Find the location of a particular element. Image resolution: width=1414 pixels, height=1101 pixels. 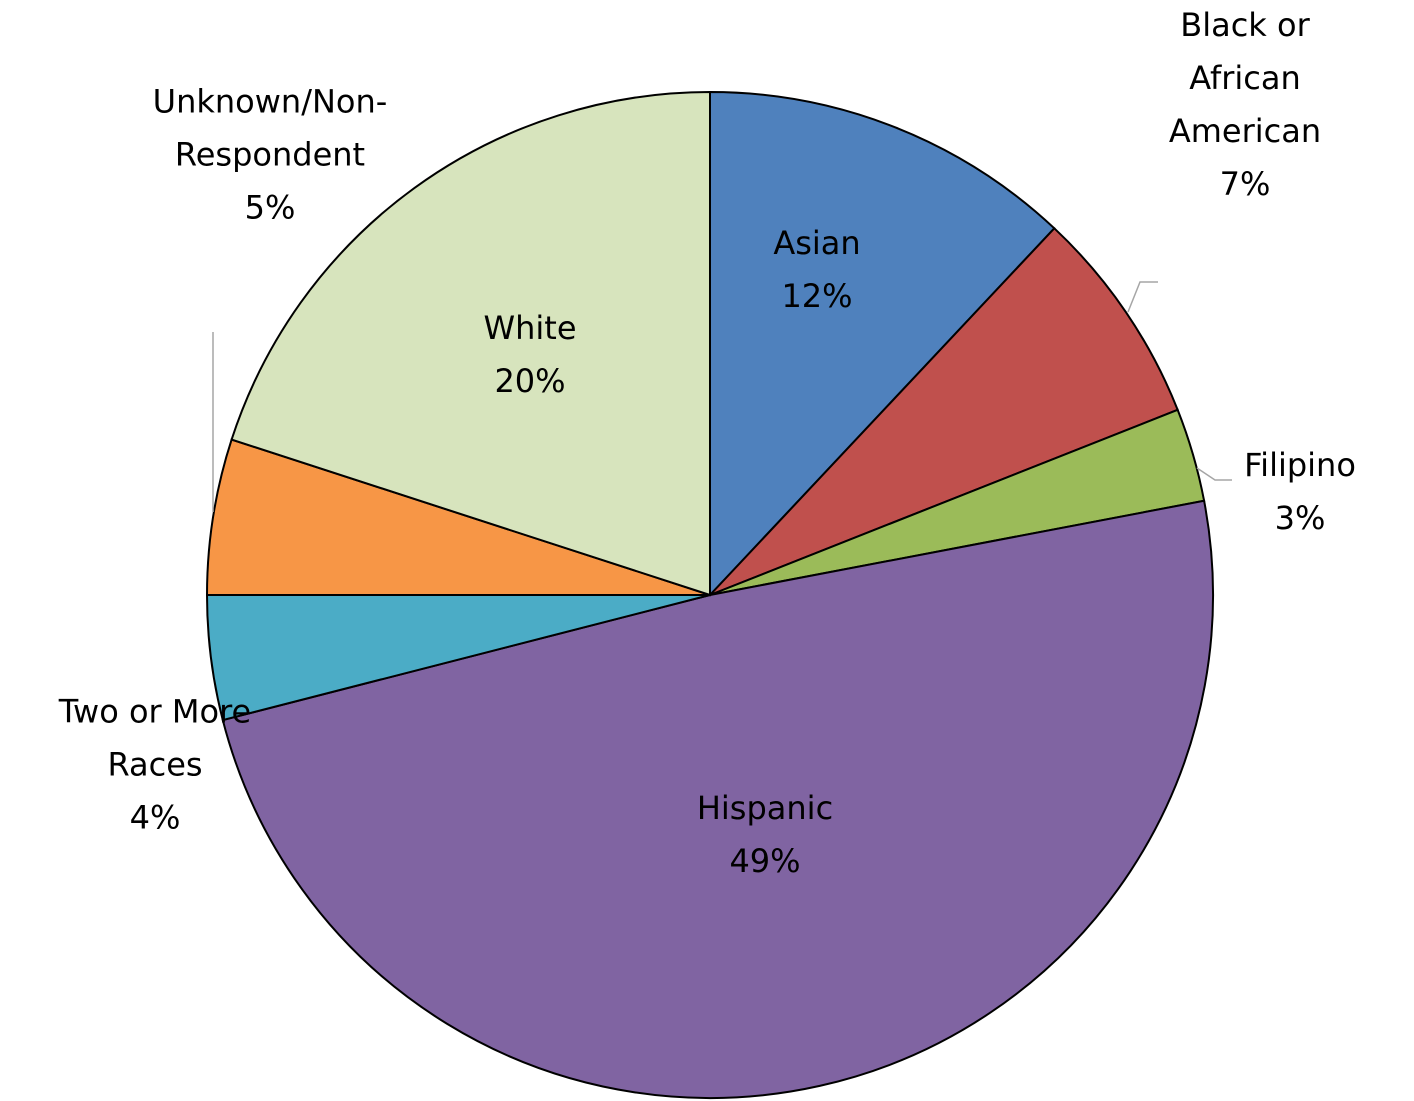

category-label: White is located at coordinates (530, 328).